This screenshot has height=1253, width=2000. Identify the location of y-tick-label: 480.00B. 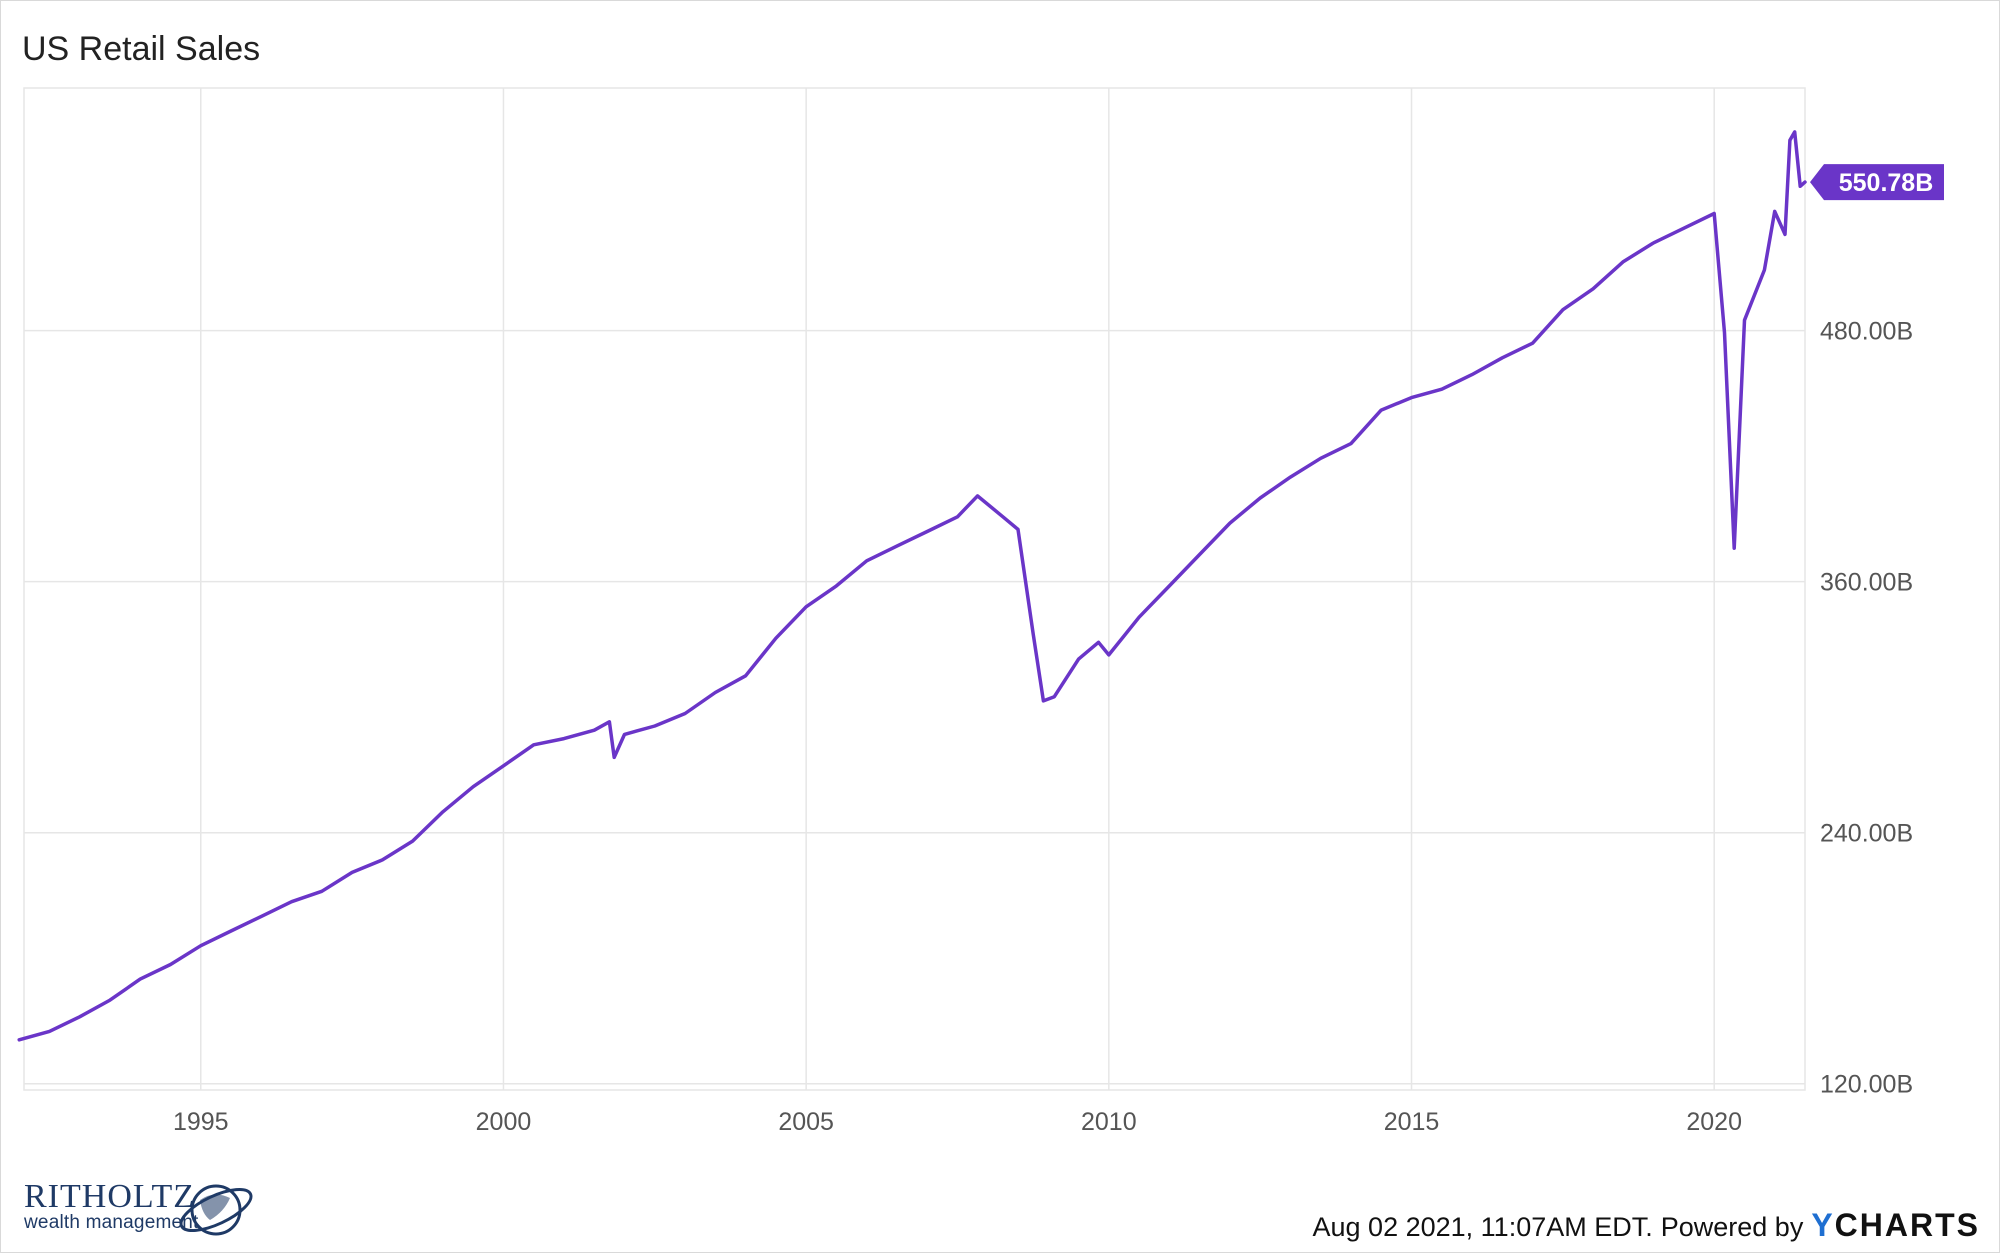
(1866, 332).